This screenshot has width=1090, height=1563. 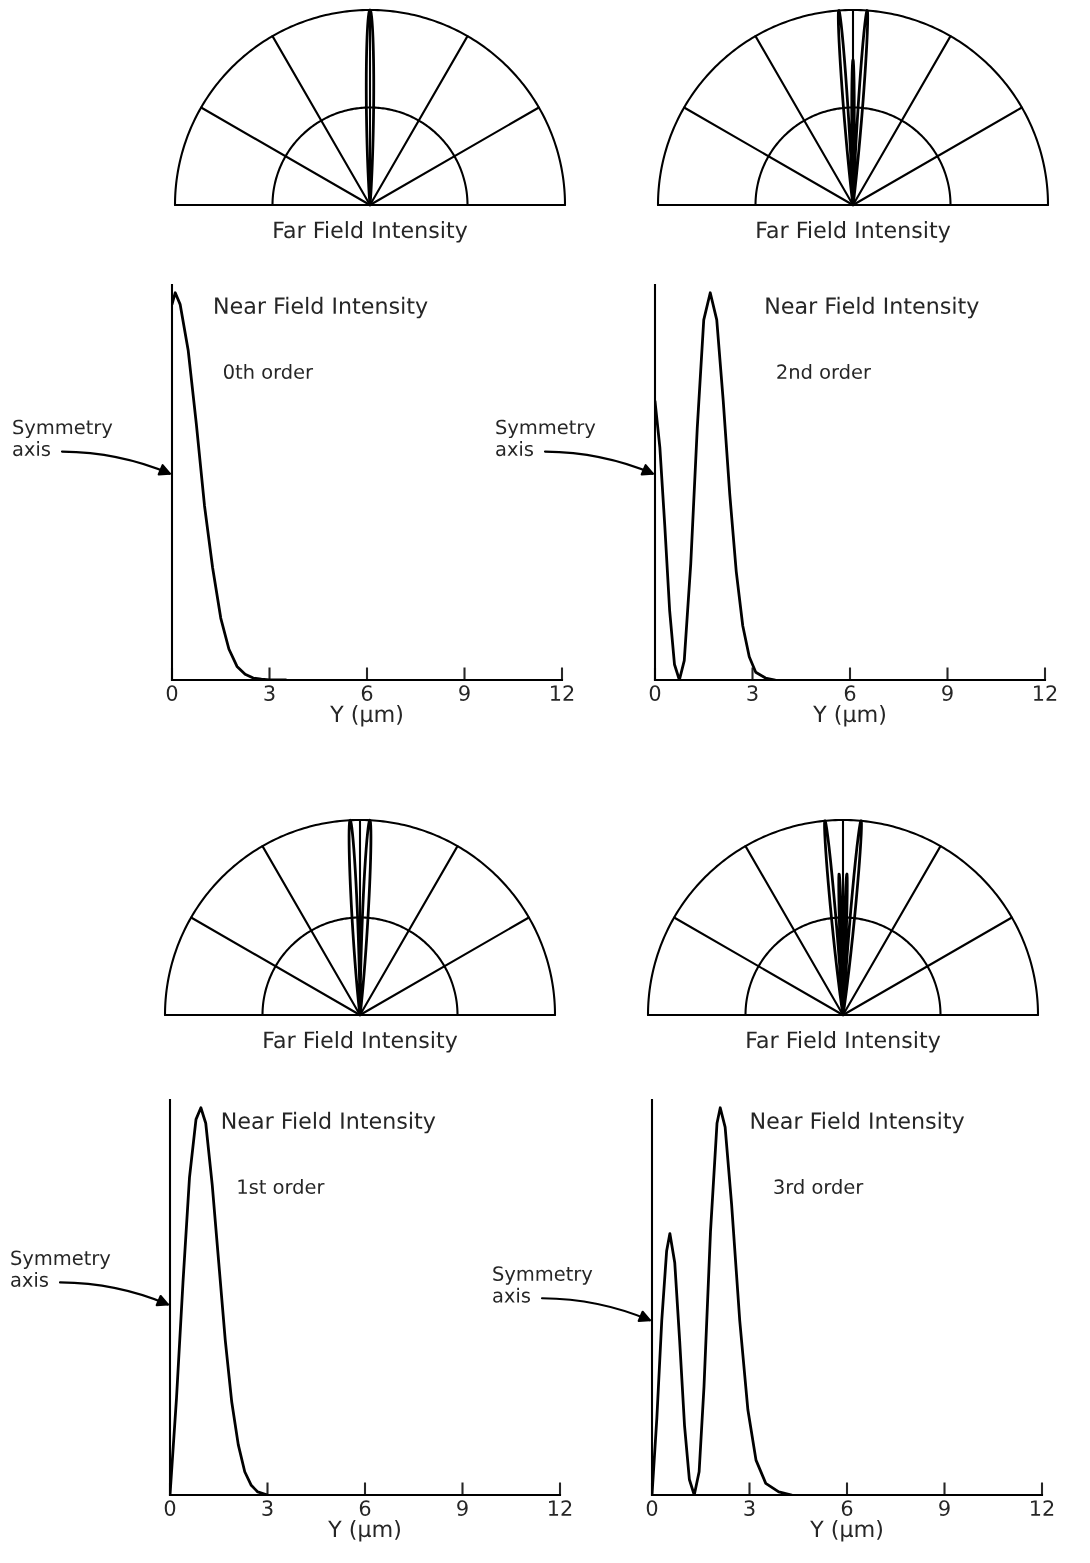 I want to click on annotation: 1st order, so click(x=281, y=1187).